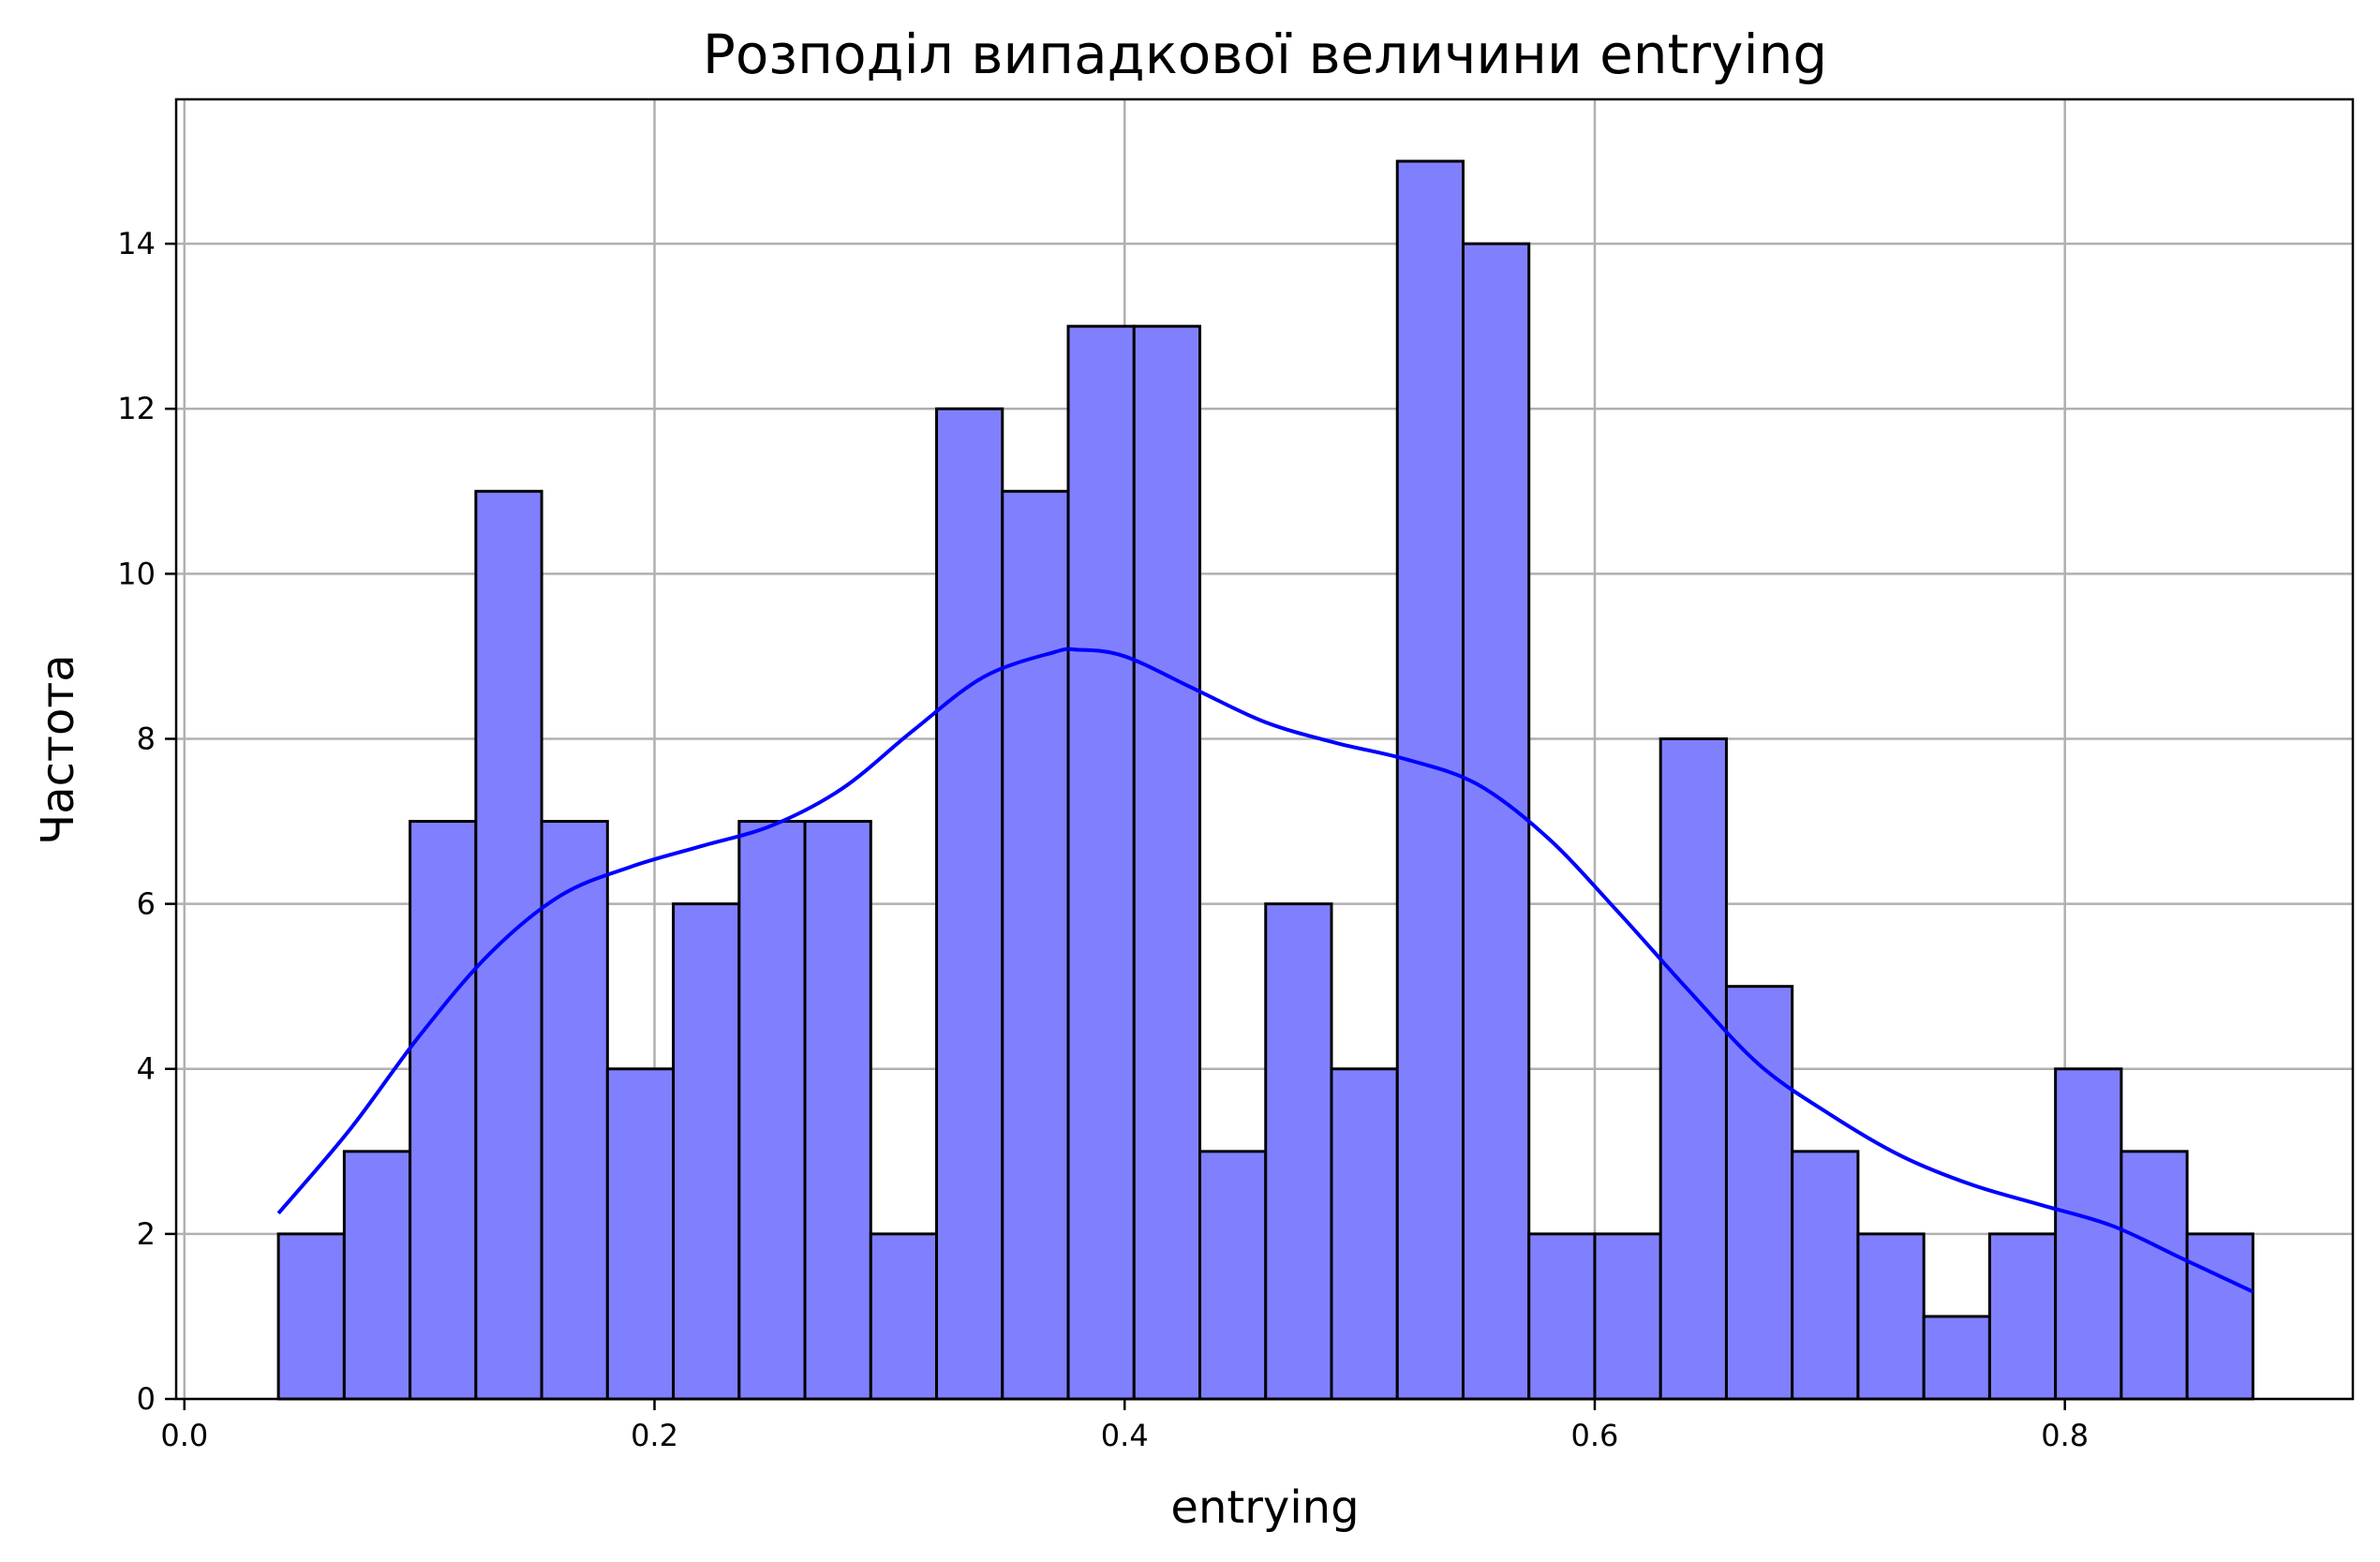 This screenshot has height=1562, width=2380. What do you see at coordinates (146, 1069) in the screenshot?
I see `y-tick-label: 4` at bounding box center [146, 1069].